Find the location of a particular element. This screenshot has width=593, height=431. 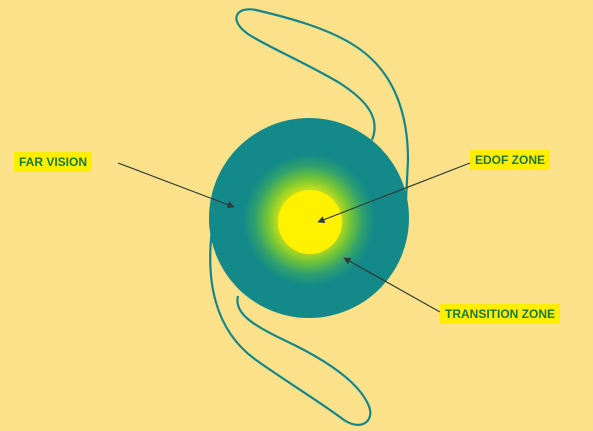

lower-haptic is located at coordinates (290, 327).